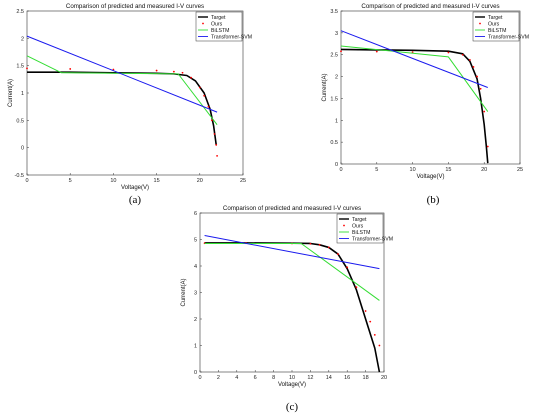 Image resolution: width=550 pixels, height=420 pixels. Describe the element at coordinates (273, 378) in the screenshot. I see `x-tick-label: 8` at that location.